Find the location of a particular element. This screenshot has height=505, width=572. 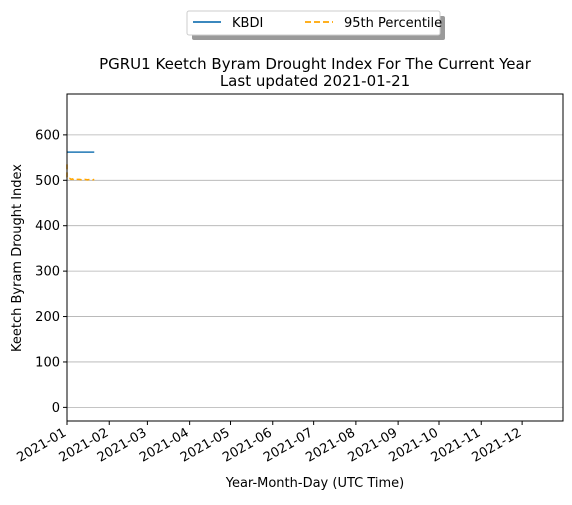

y-tick-label: 300 is located at coordinates (47, 272).